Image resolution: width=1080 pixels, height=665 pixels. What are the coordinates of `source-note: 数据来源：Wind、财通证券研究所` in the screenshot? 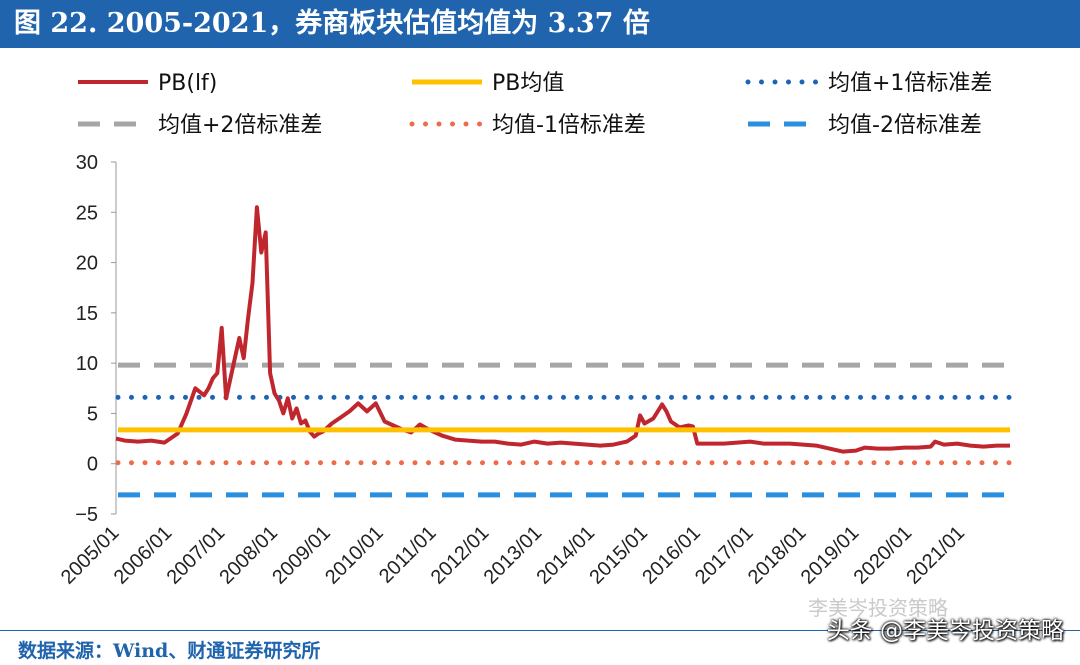 It's located at (169, 651).